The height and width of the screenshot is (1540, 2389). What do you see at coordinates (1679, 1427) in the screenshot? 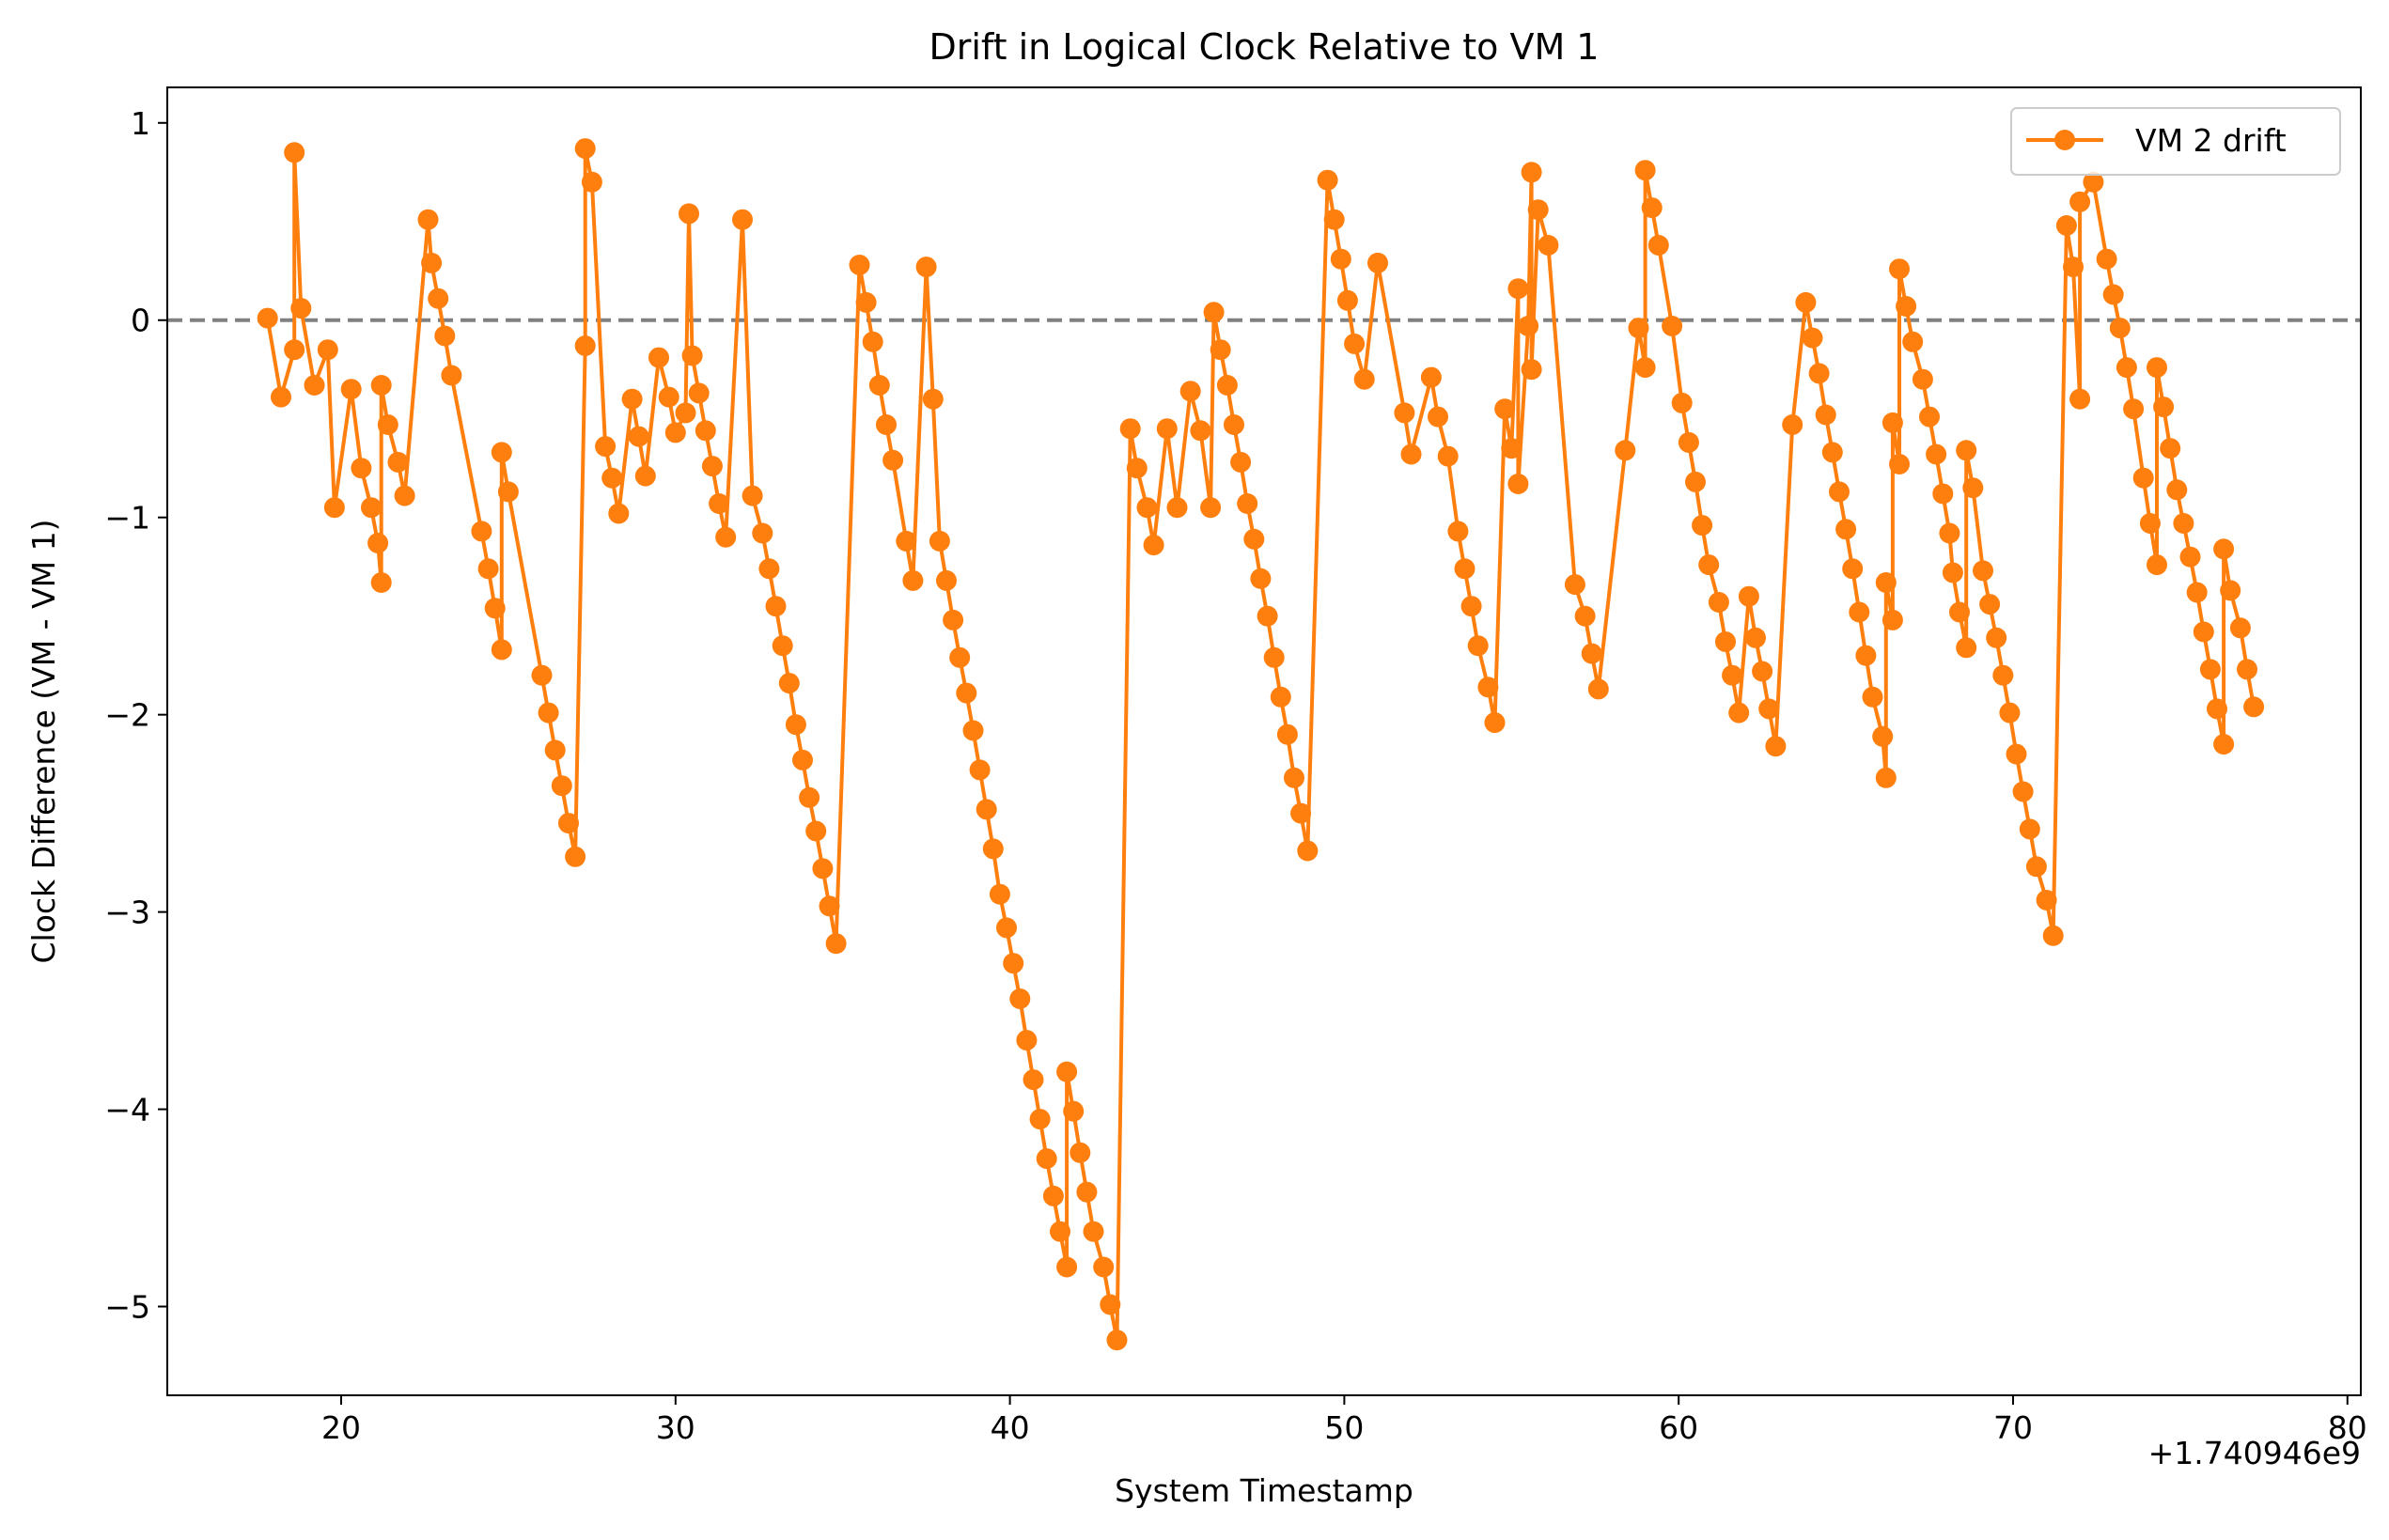
I see `x-tick-label: 60` at bounding box center [1679, 1427].